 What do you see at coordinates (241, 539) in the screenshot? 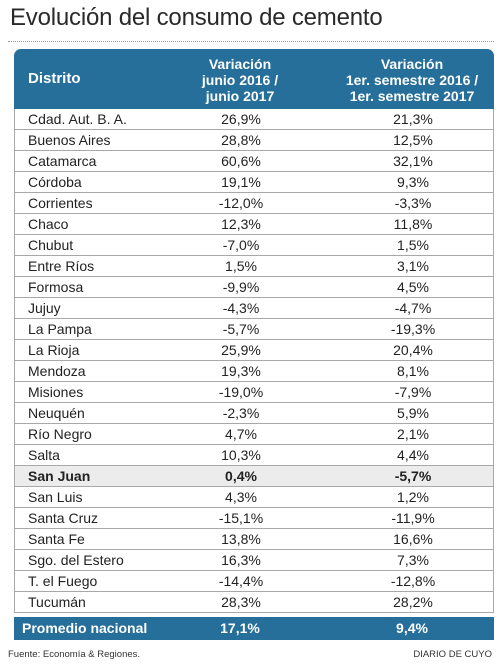
I see `row-junio-value: 13,8%` at bounding box center [241, 539].